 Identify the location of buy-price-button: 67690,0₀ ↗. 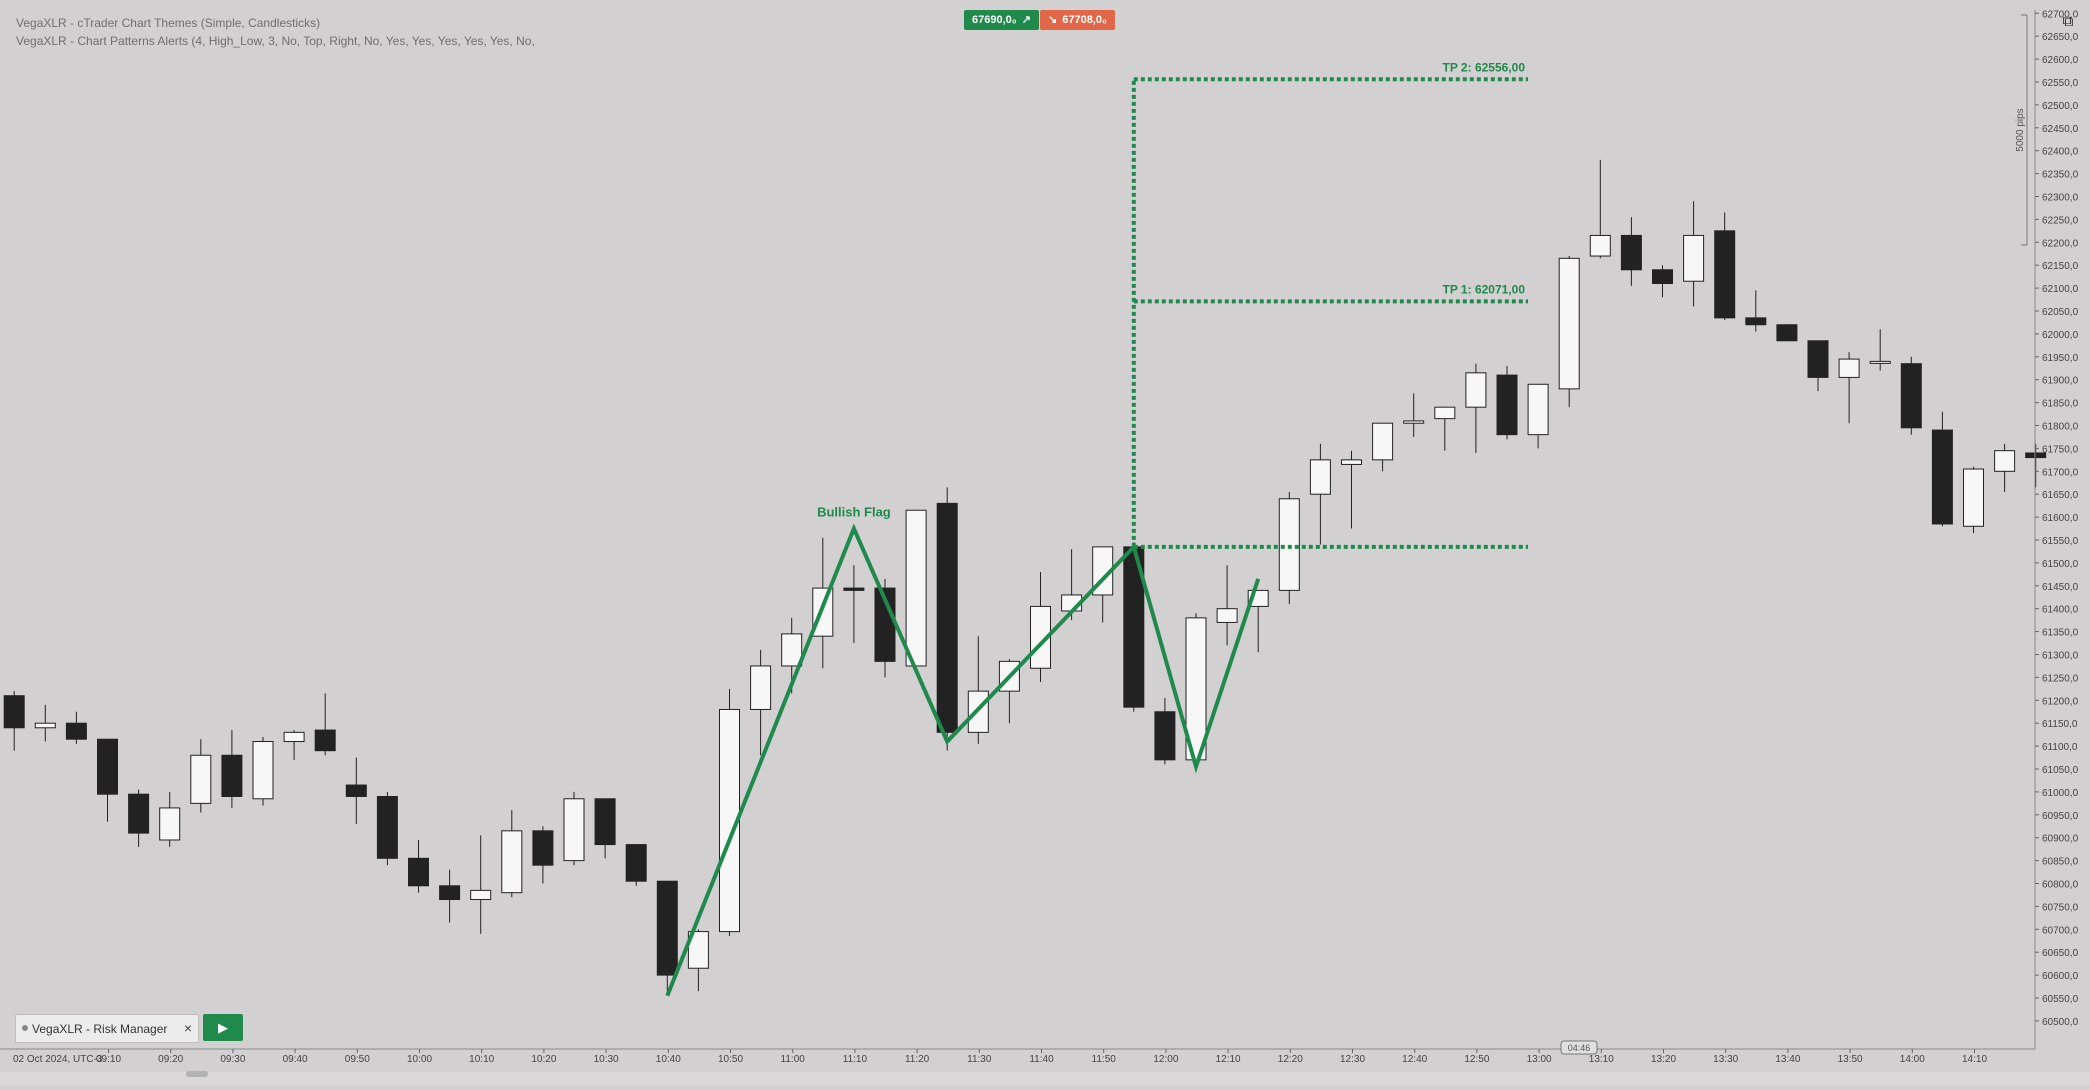
(1001, 20).